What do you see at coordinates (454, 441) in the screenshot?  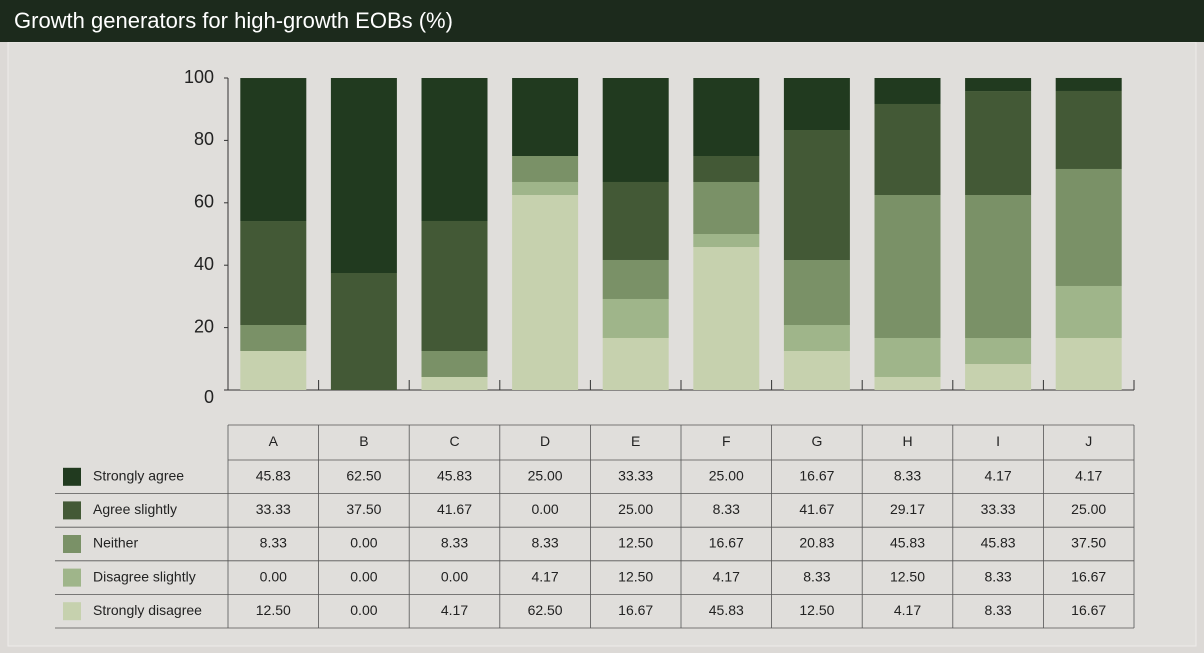 I see `x-tick-label: C` at bounding box center [454, 441].